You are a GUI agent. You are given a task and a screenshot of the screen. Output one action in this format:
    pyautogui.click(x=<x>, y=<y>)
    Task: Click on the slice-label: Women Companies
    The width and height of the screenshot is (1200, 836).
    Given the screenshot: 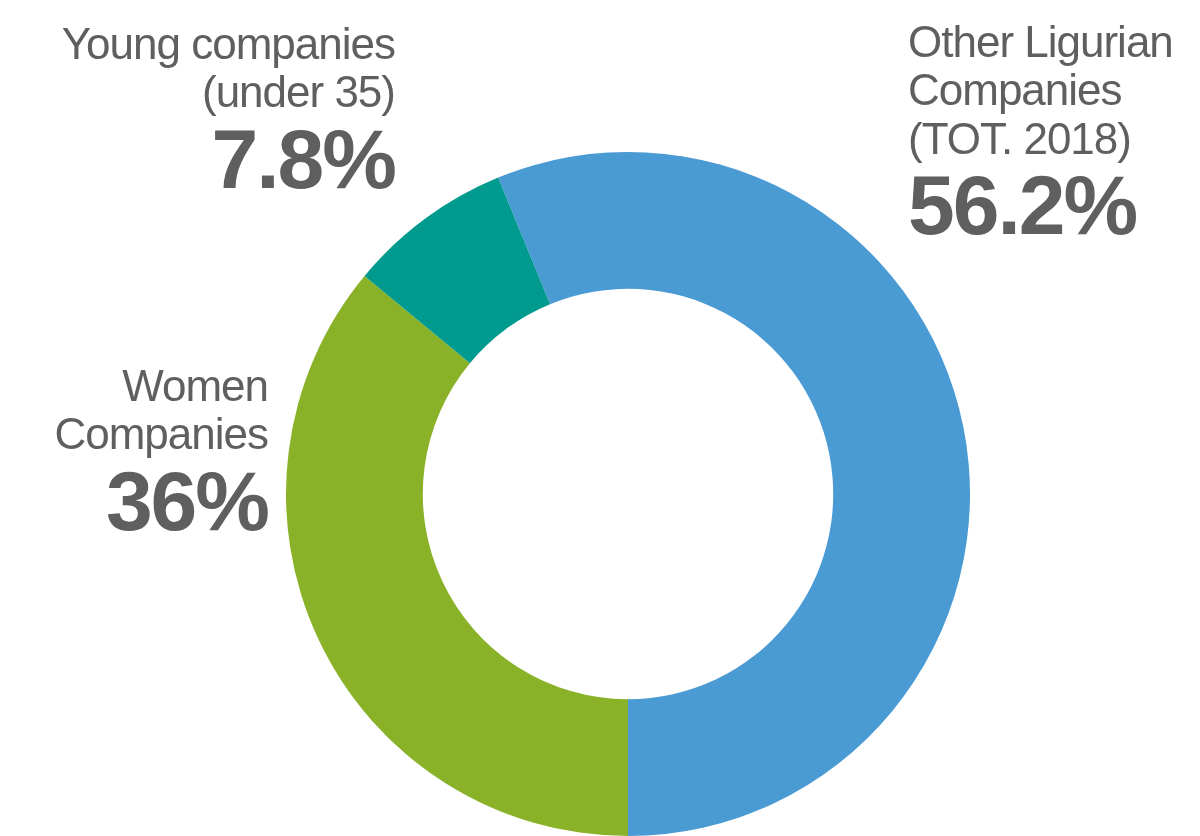 What is the action you would take?
    pyautogui.click(x=160, y=410)
    